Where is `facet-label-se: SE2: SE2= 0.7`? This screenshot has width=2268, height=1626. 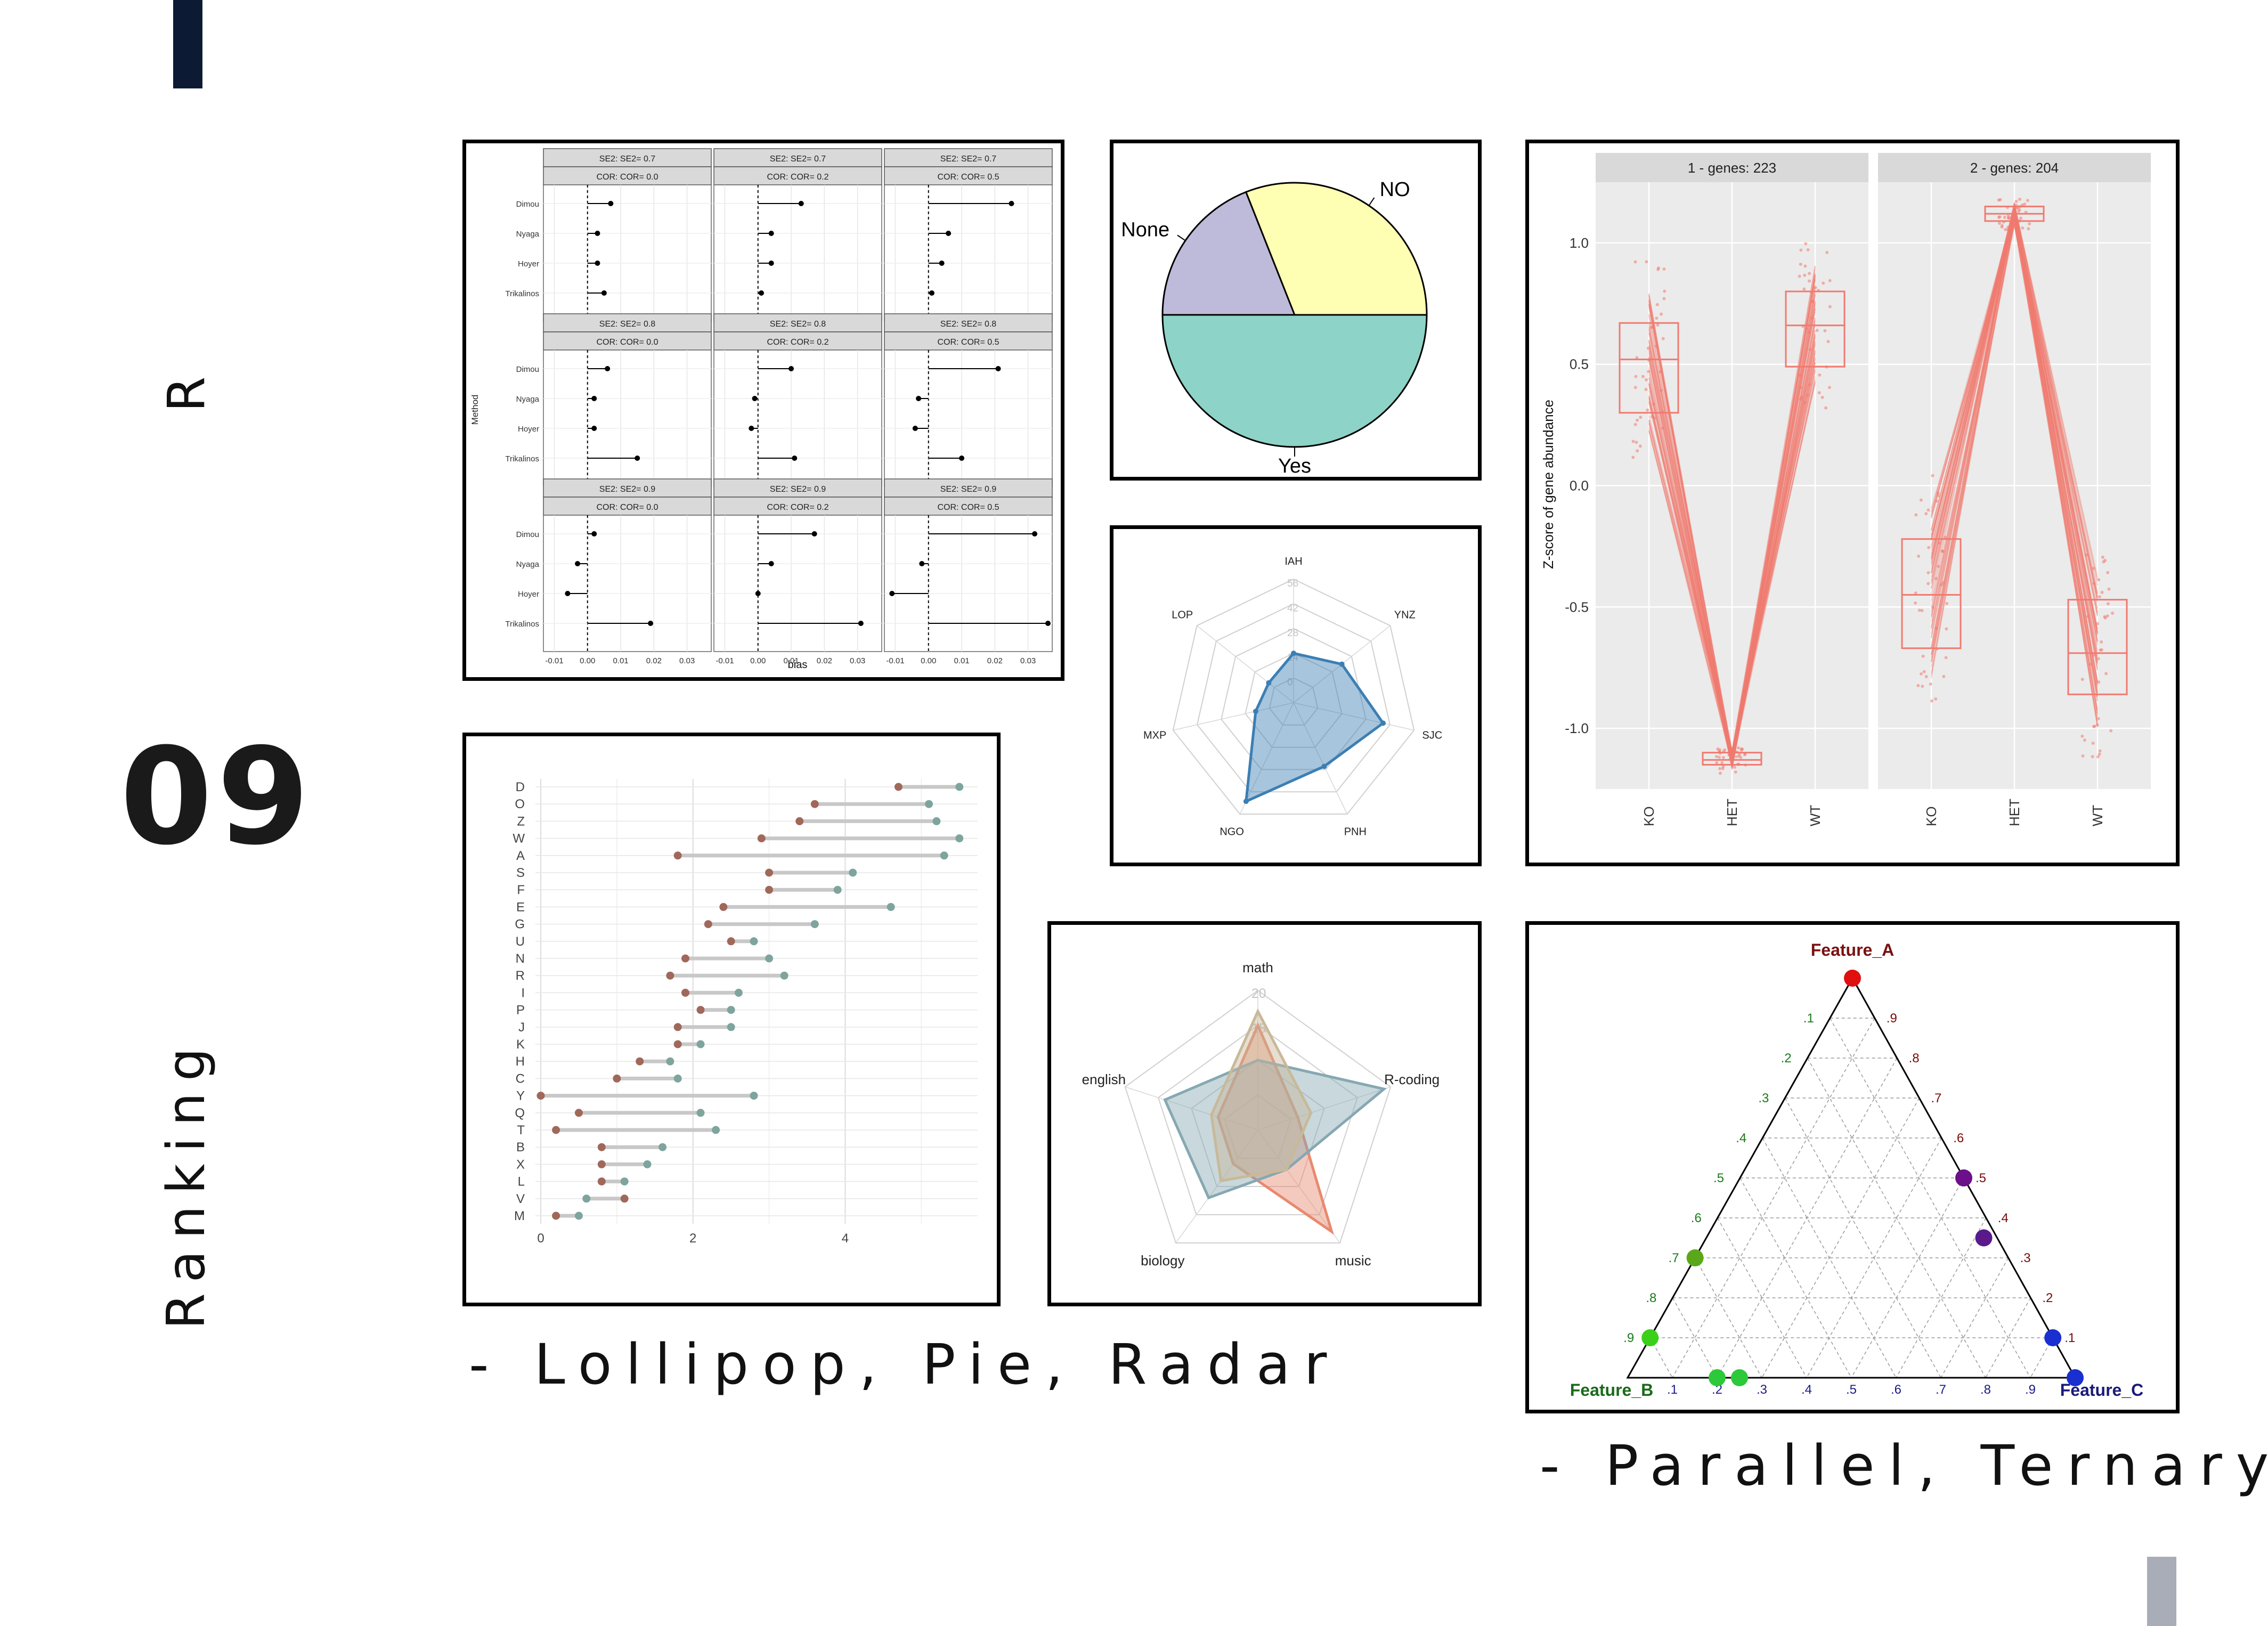 facet-label-se: SE2: SE2= 0.7 is located at coordinates (798, 159).